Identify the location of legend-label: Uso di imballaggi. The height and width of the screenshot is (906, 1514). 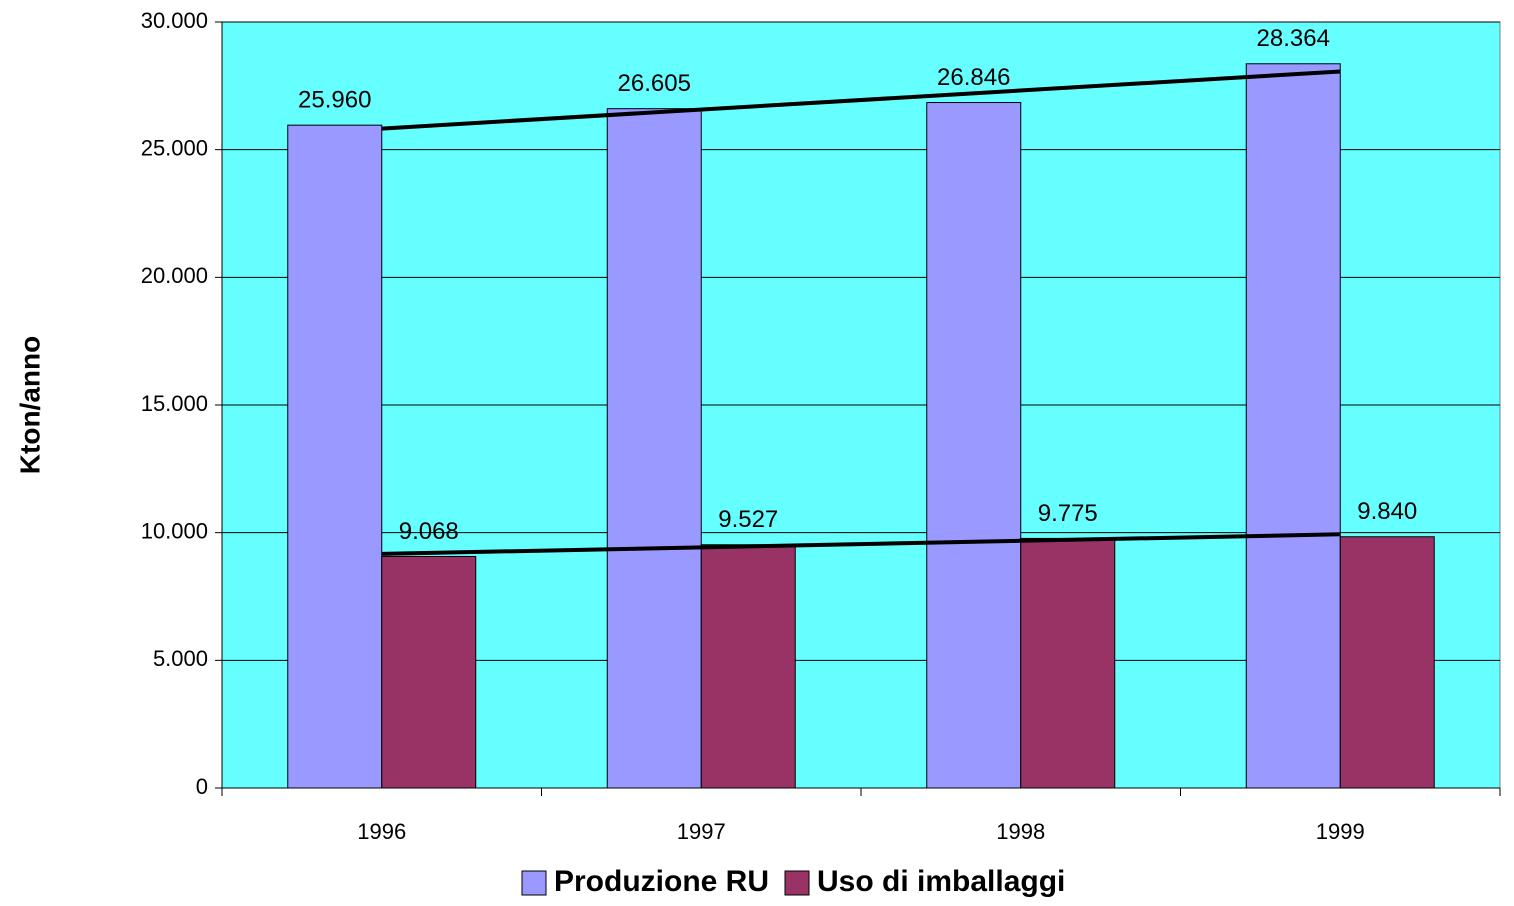
(941, 881).